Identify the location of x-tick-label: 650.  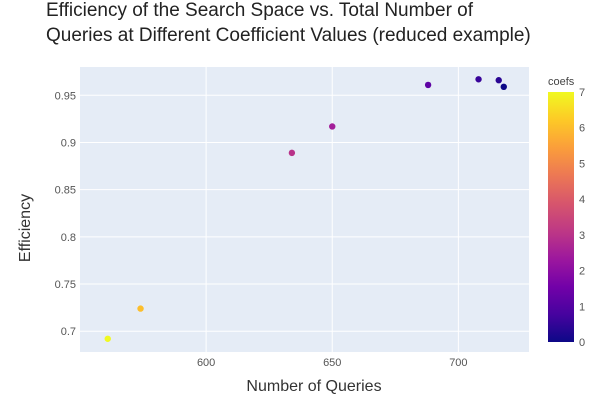
(332, 363).